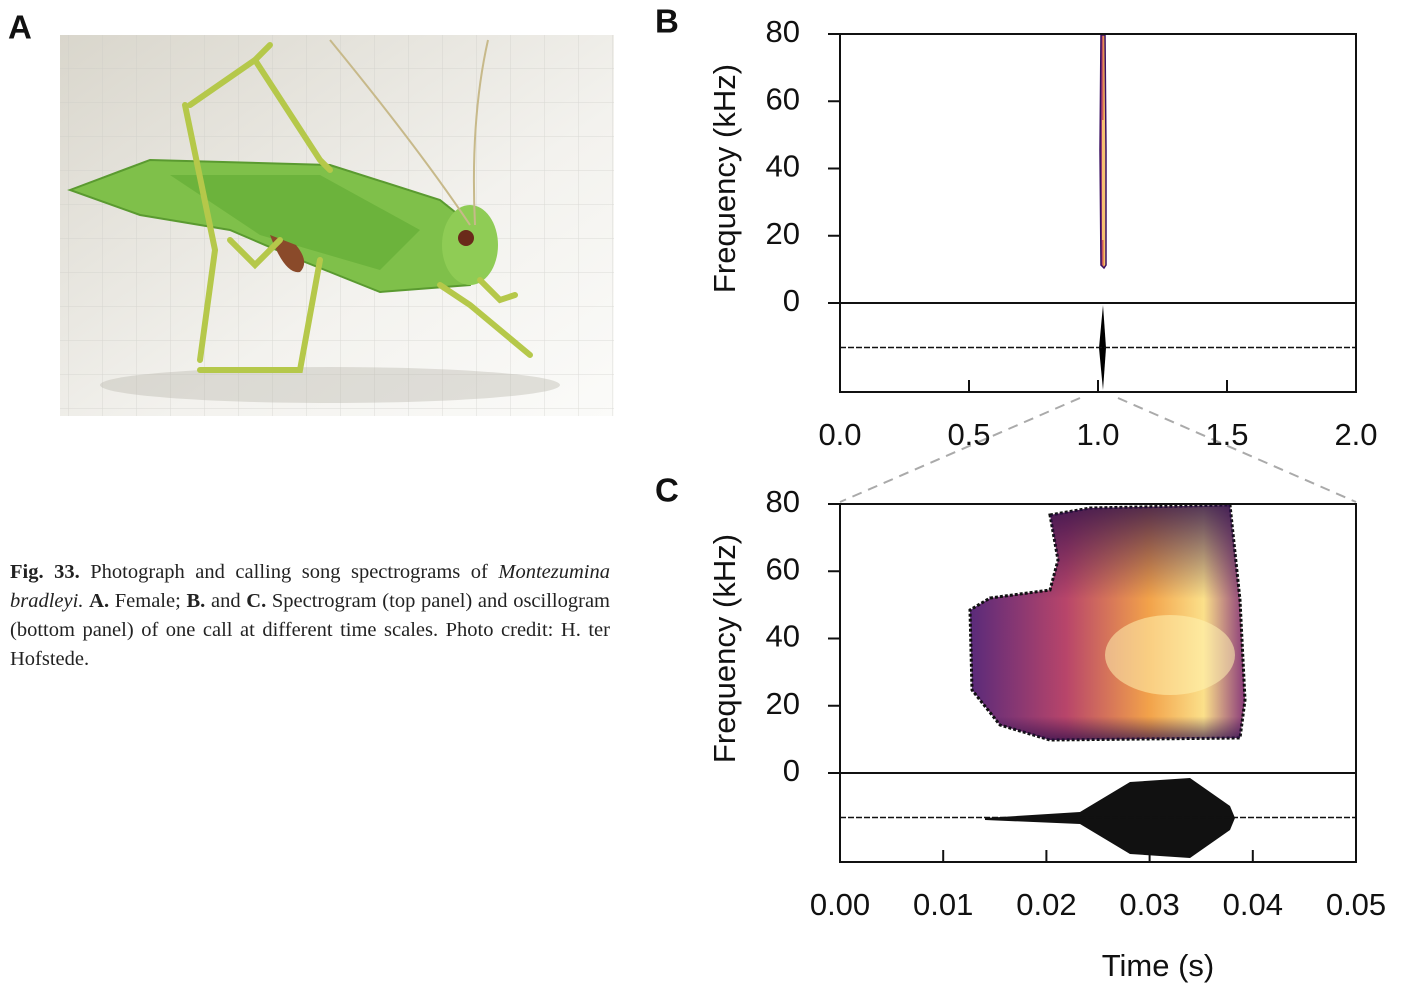 The width and height of the screenshot is (1409, 986). What do you see at coordinates (667, 490) in the screenshot?
I see `panel-label: C` at bounding box center [667, 490].